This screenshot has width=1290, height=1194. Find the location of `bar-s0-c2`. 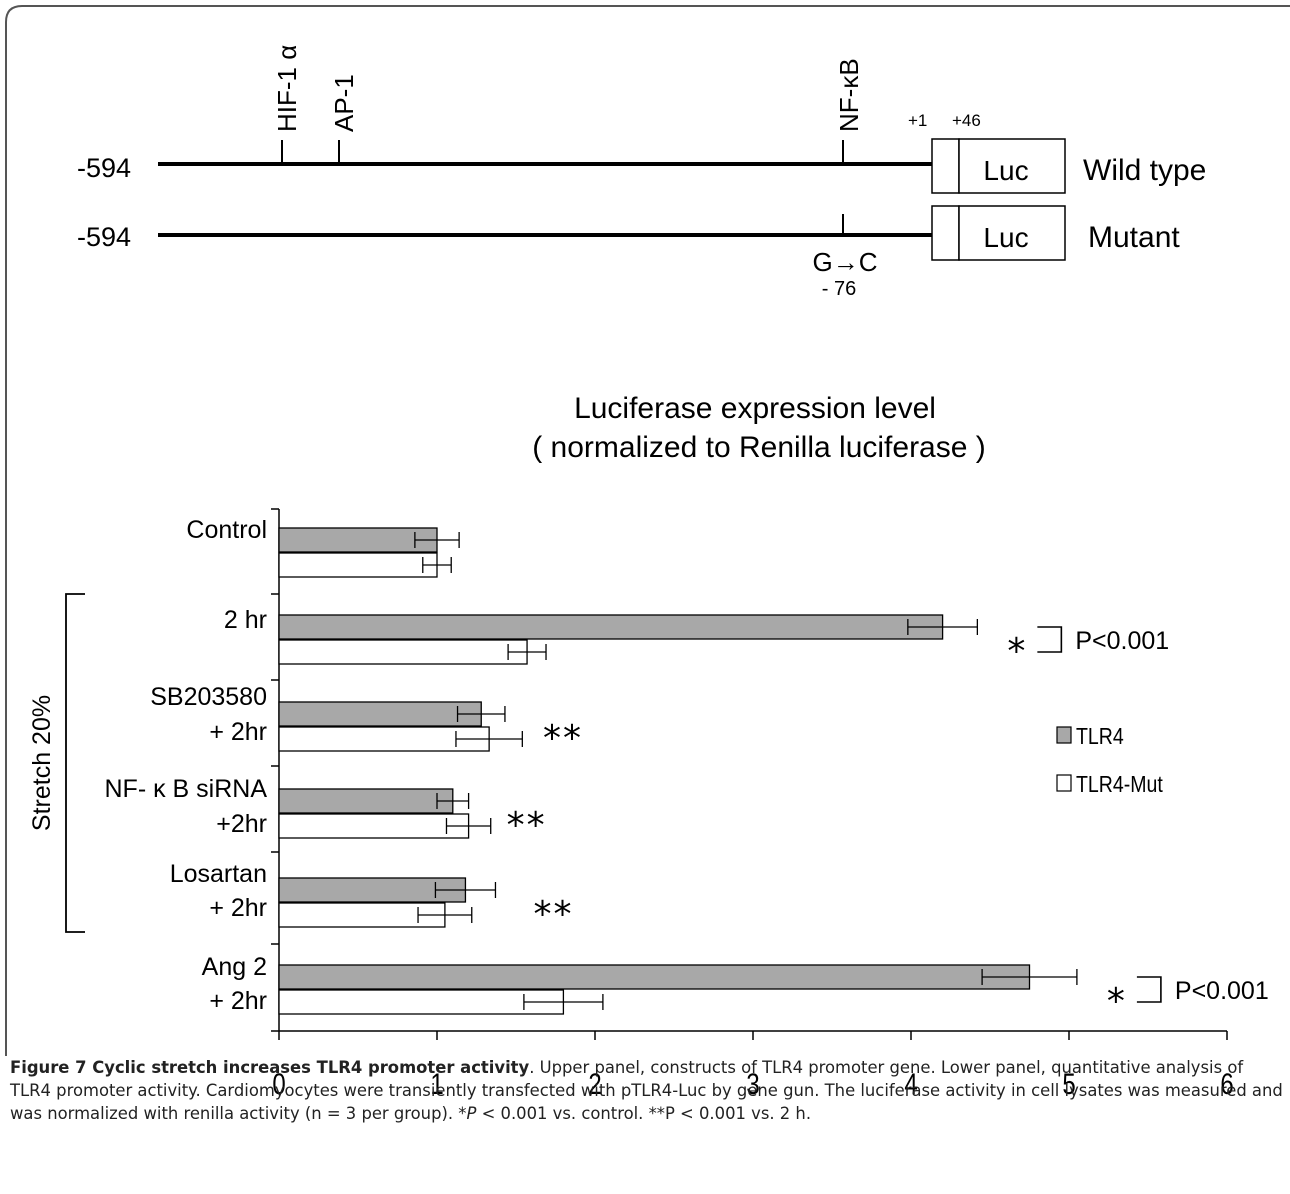

bar-s0-c2 is located at coordinates (380, 714).